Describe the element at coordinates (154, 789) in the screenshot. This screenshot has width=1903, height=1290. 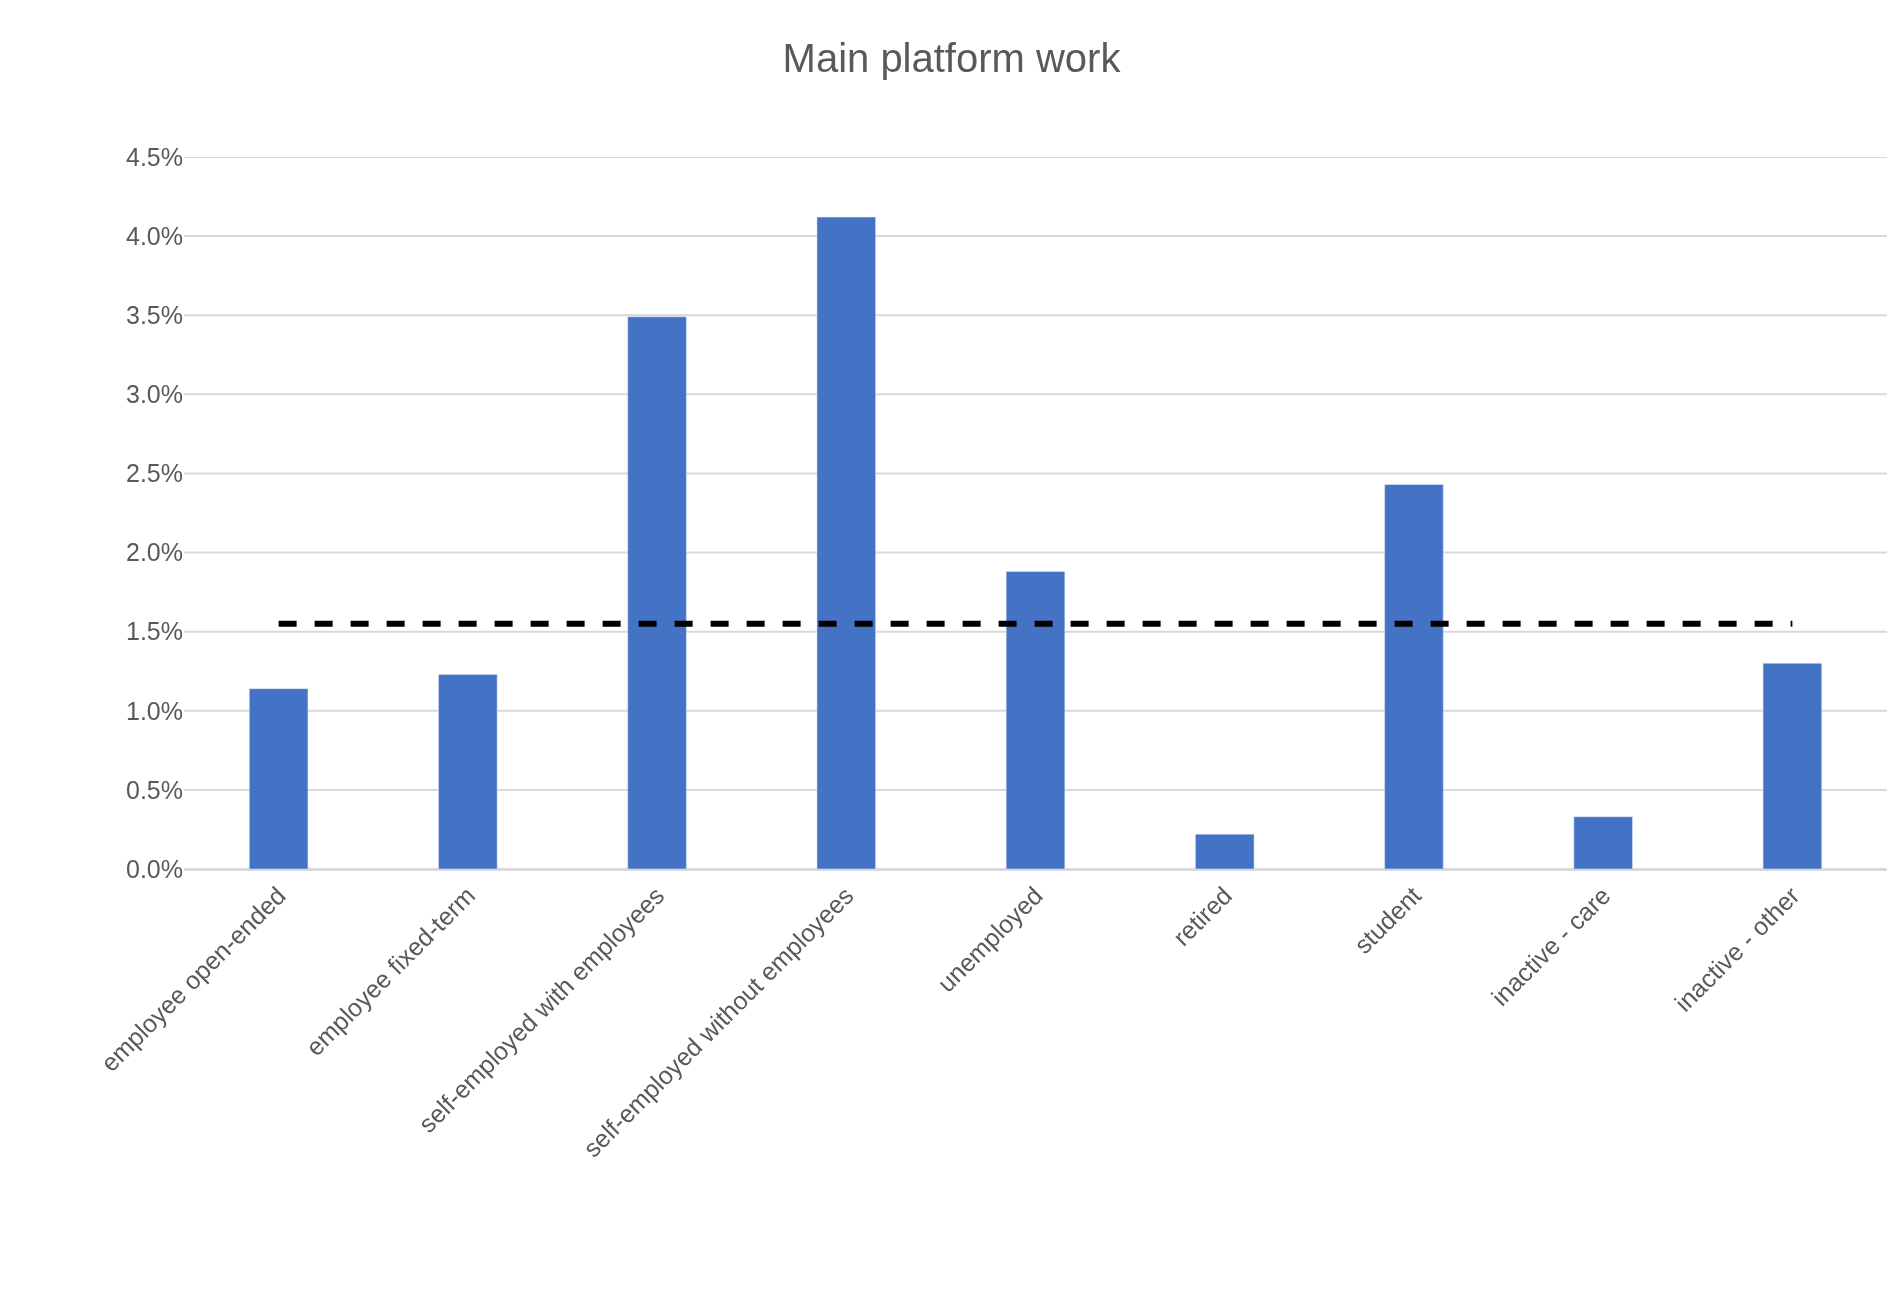
I see `y-tick-label: 0.5%` at that location.